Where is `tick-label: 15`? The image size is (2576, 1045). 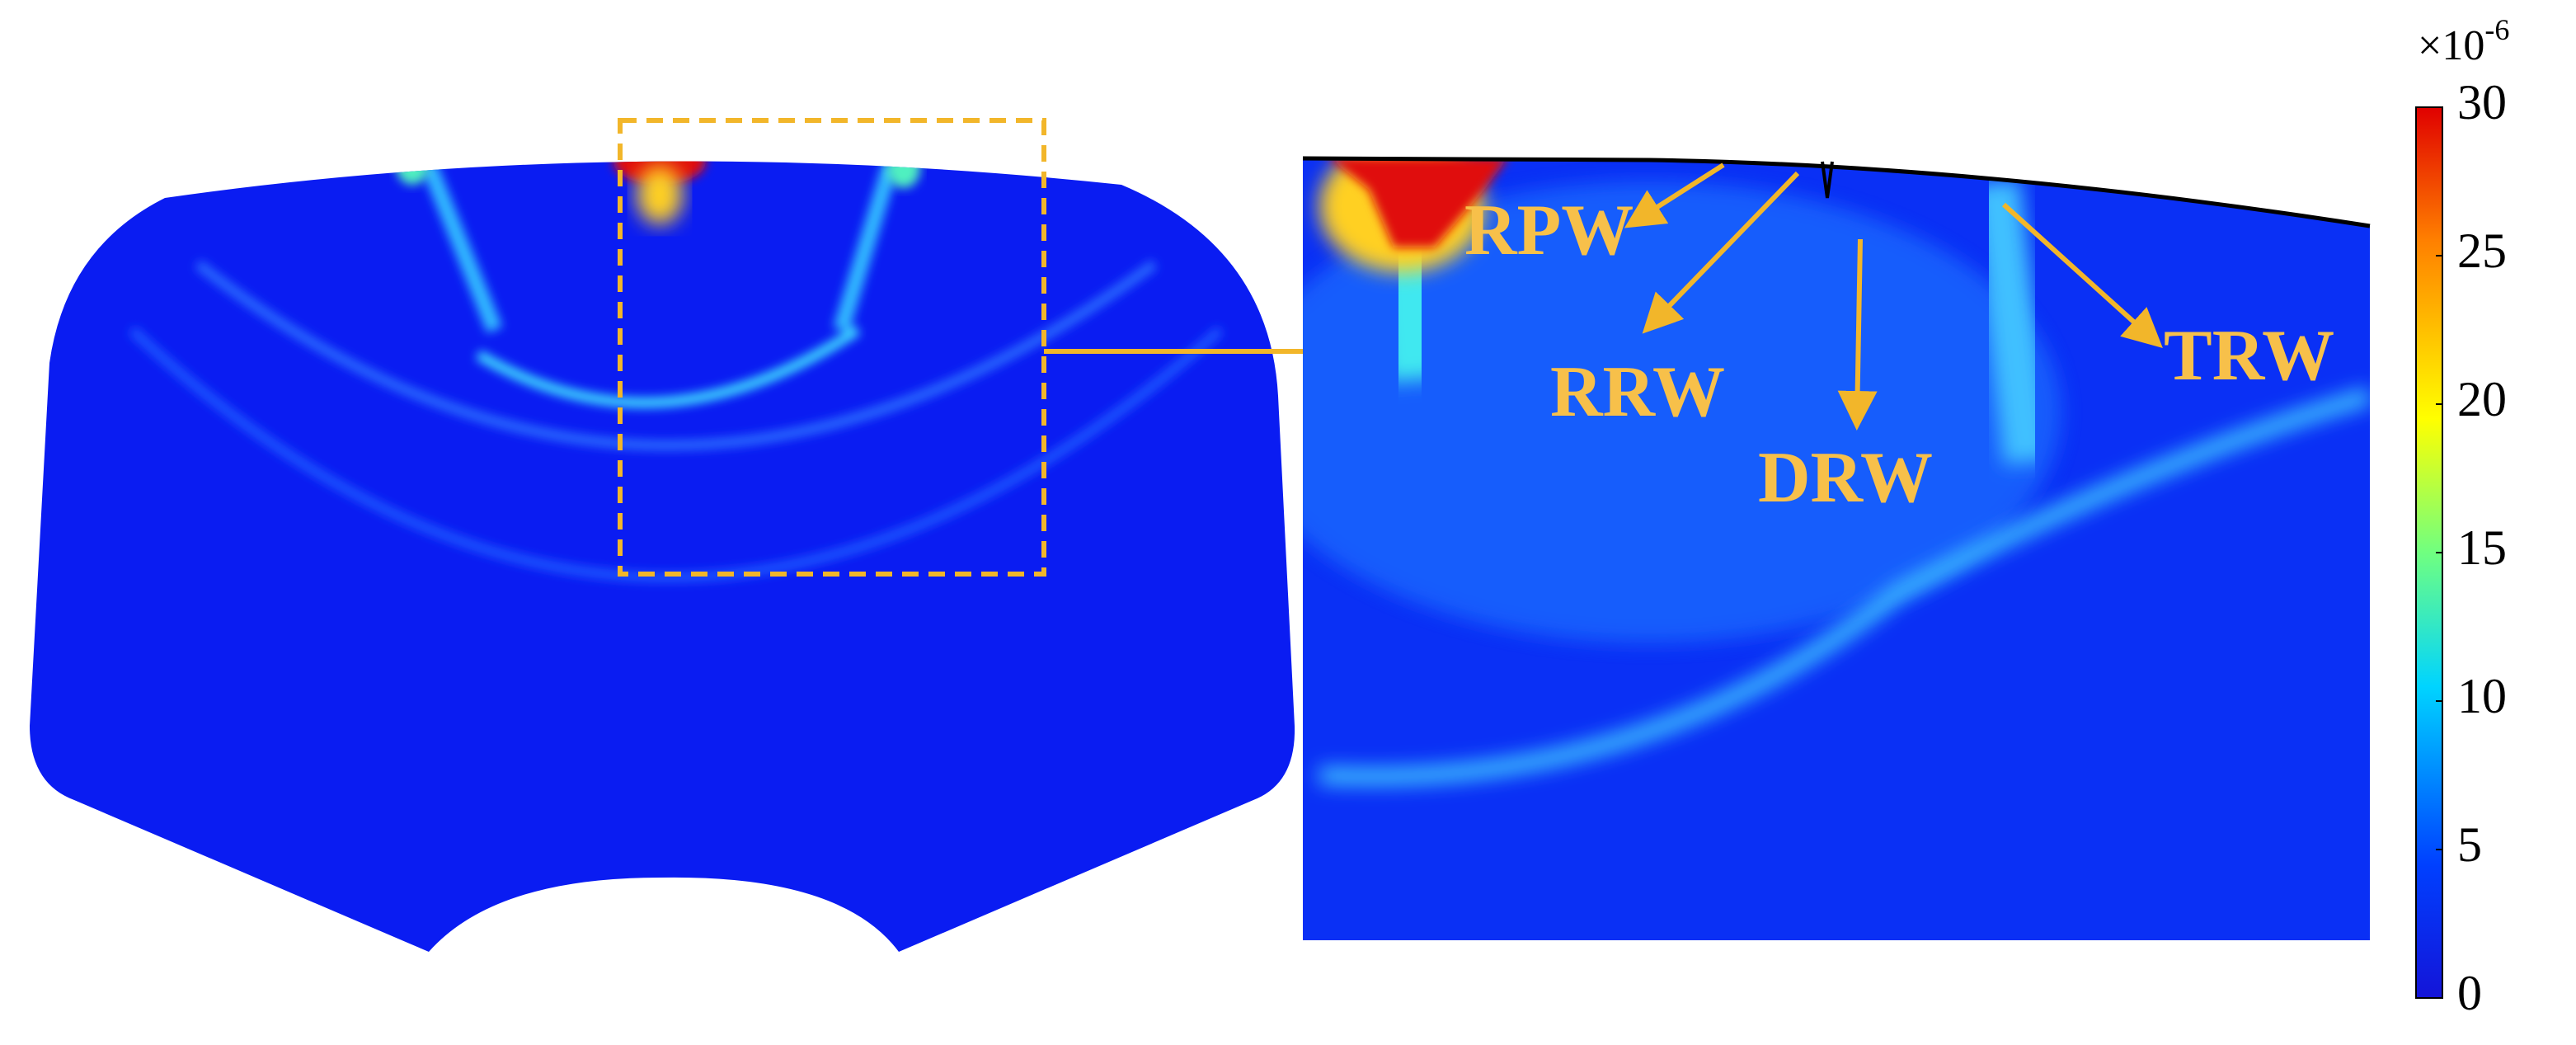
tick-label: 15 is located at coordinates (2482, 547).